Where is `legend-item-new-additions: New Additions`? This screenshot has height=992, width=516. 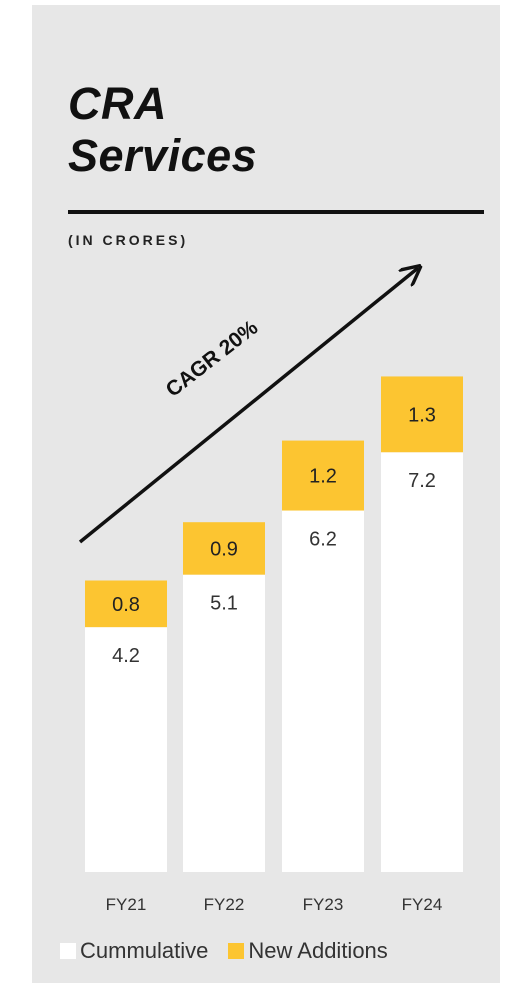
legend-item-new-additions: New Additions is located at coordinates (308, 951).